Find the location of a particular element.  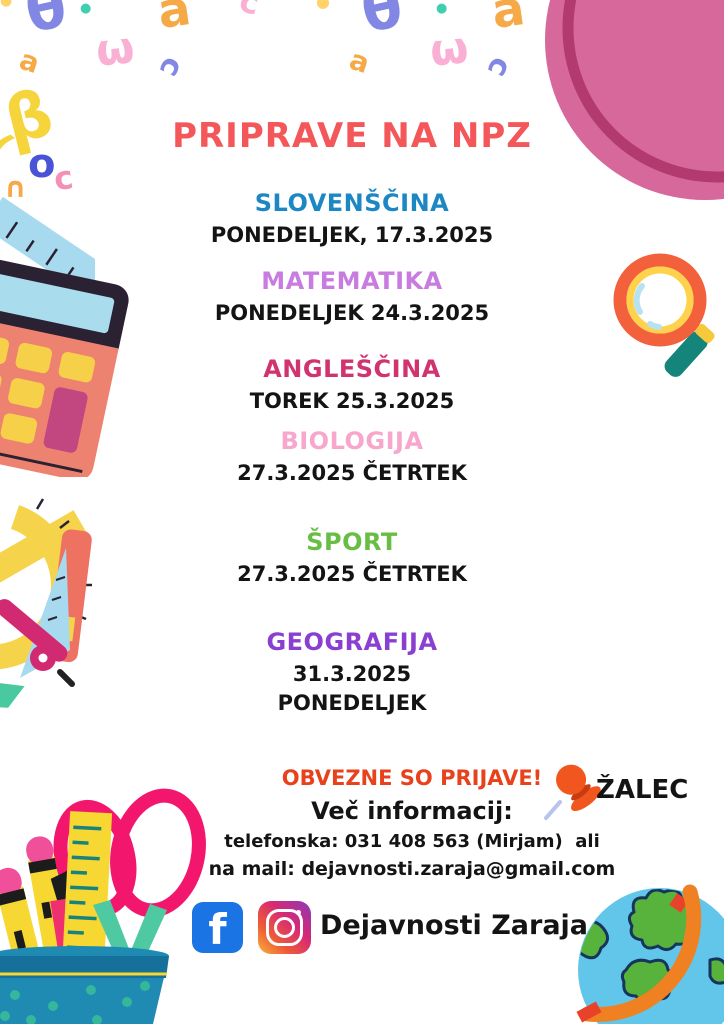

teal-scrap-icon is located at coordinates (12, 695).